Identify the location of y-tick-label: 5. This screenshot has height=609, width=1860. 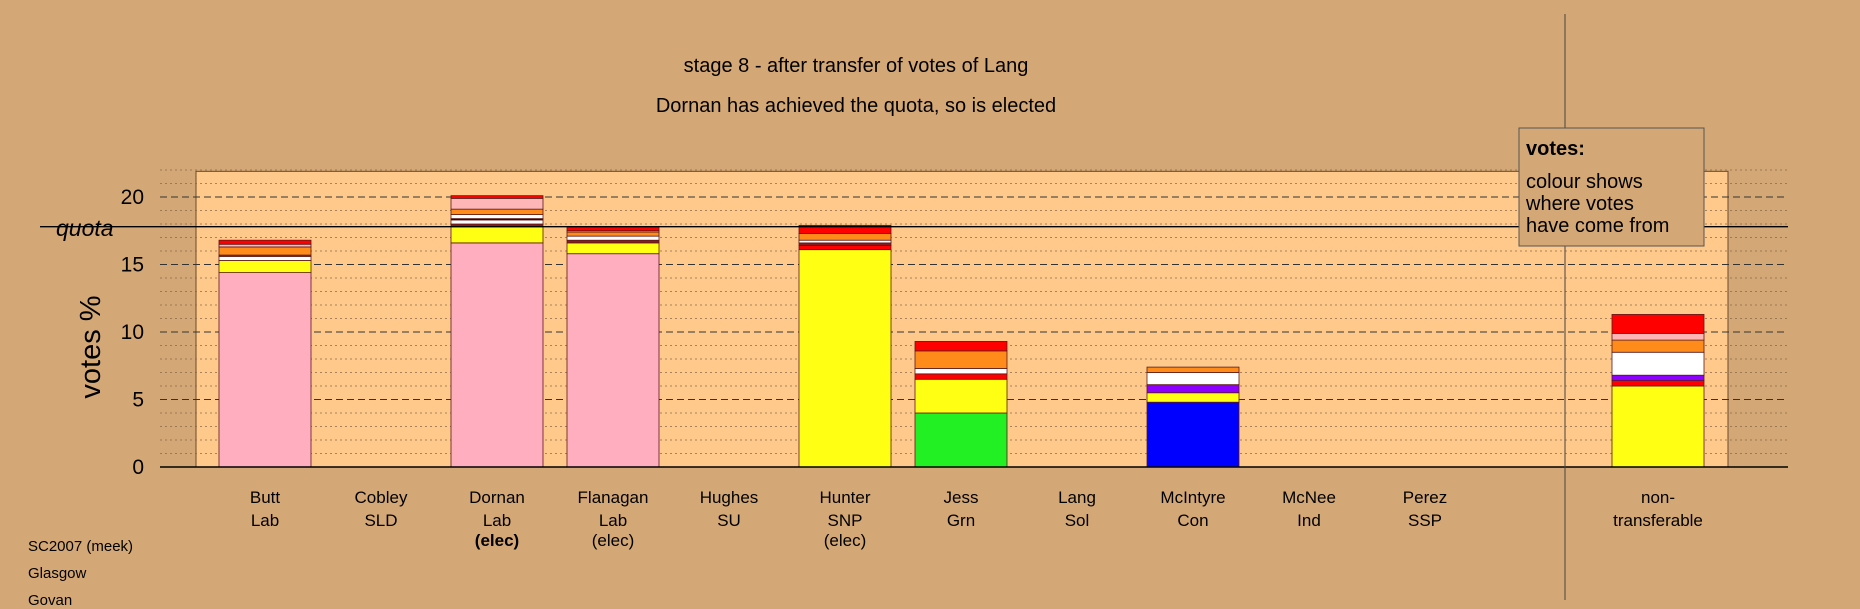
(138, 400).